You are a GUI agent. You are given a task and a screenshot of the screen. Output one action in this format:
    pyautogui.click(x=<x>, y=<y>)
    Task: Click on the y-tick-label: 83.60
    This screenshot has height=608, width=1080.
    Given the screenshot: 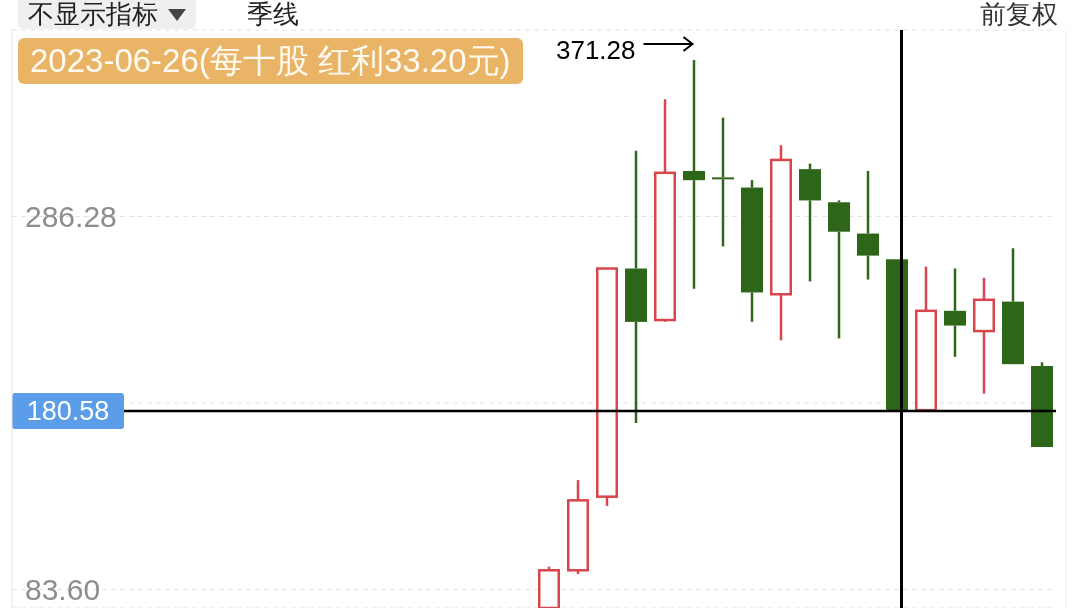 What is the action you would take?
    pyautogui.click(x=63, y=589)
    